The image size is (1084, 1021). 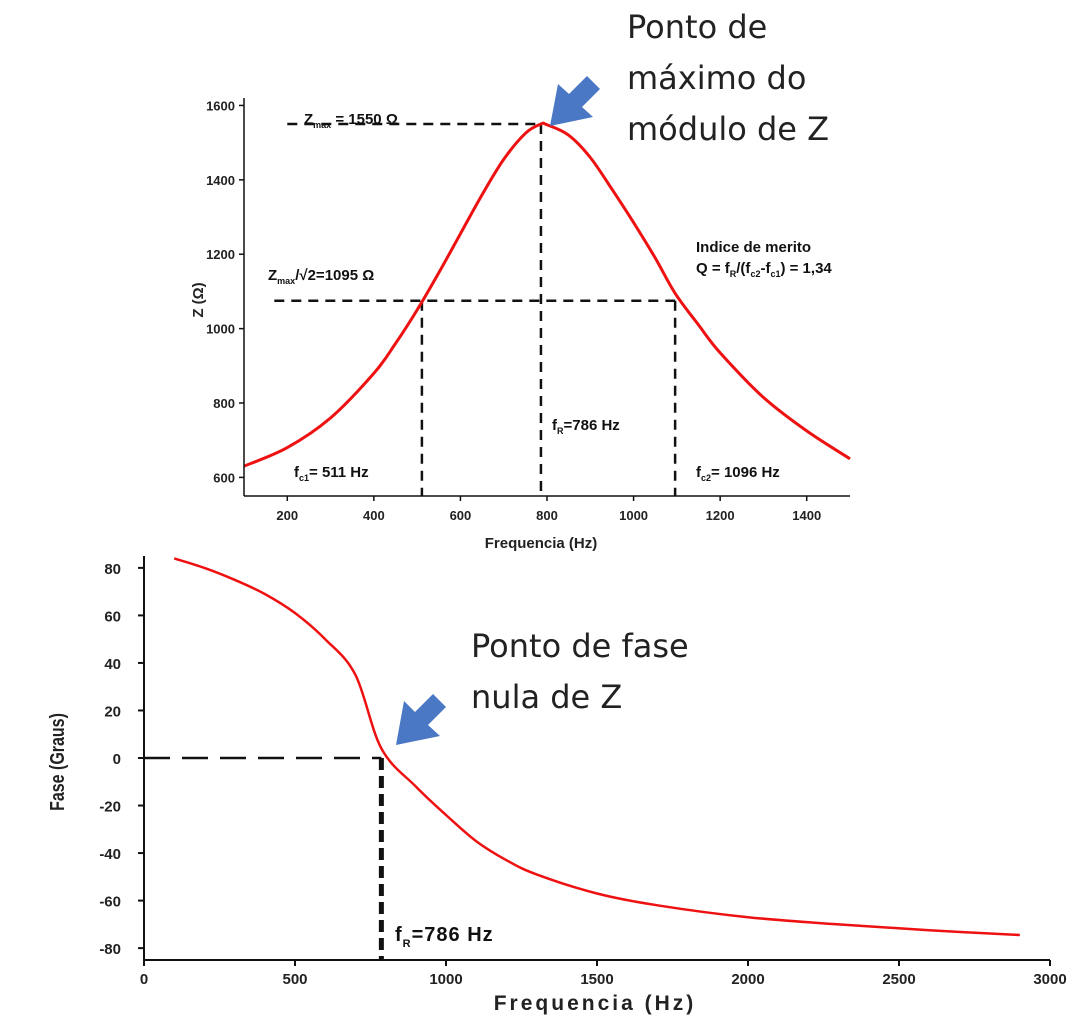 I want to click on phase-y-tick-label: -60, so click(x=110, y=902).